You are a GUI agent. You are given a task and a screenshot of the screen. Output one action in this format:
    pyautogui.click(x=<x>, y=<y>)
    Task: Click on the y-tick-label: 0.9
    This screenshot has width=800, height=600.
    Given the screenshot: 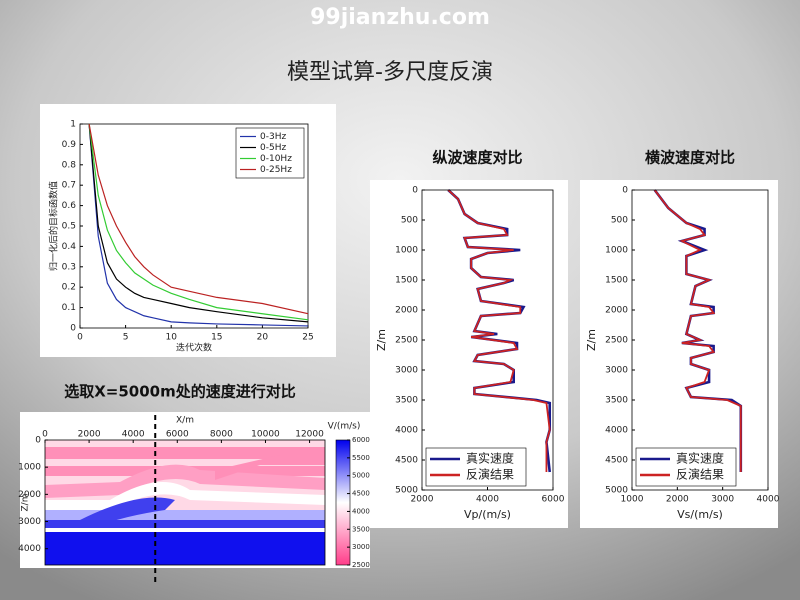 What is the action you would take?
    pyautogui.click(x=69, y=145)
    